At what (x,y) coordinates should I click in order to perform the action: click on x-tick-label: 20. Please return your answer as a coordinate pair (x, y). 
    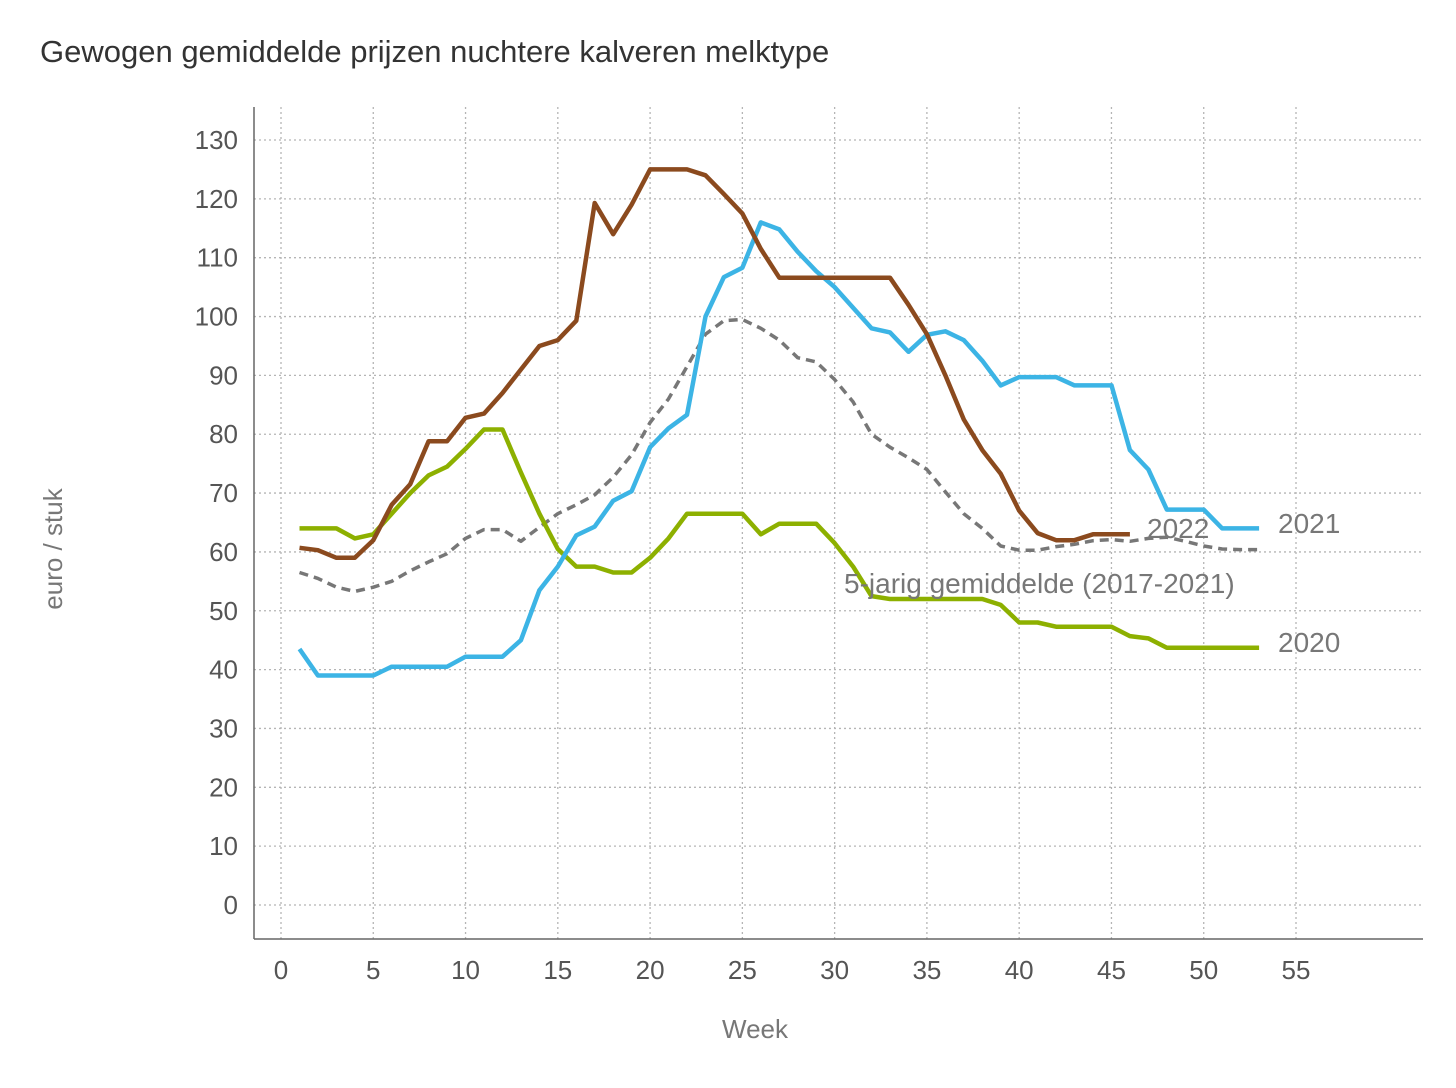
    Looking at the image, I should click on (650, 970).